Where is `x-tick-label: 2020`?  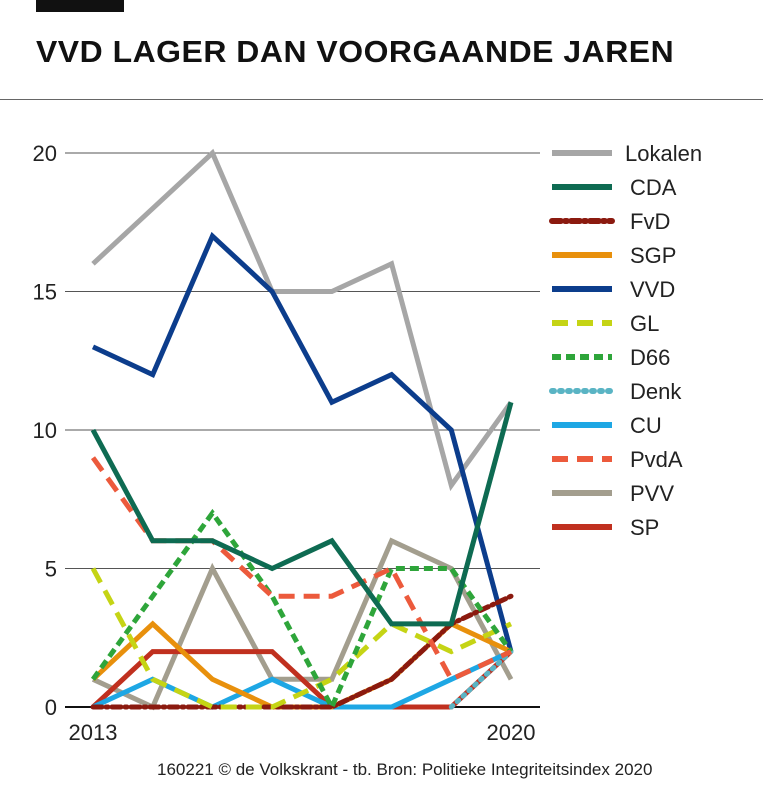
x-tick-label: 2020 is located at coordinates (511, 732).